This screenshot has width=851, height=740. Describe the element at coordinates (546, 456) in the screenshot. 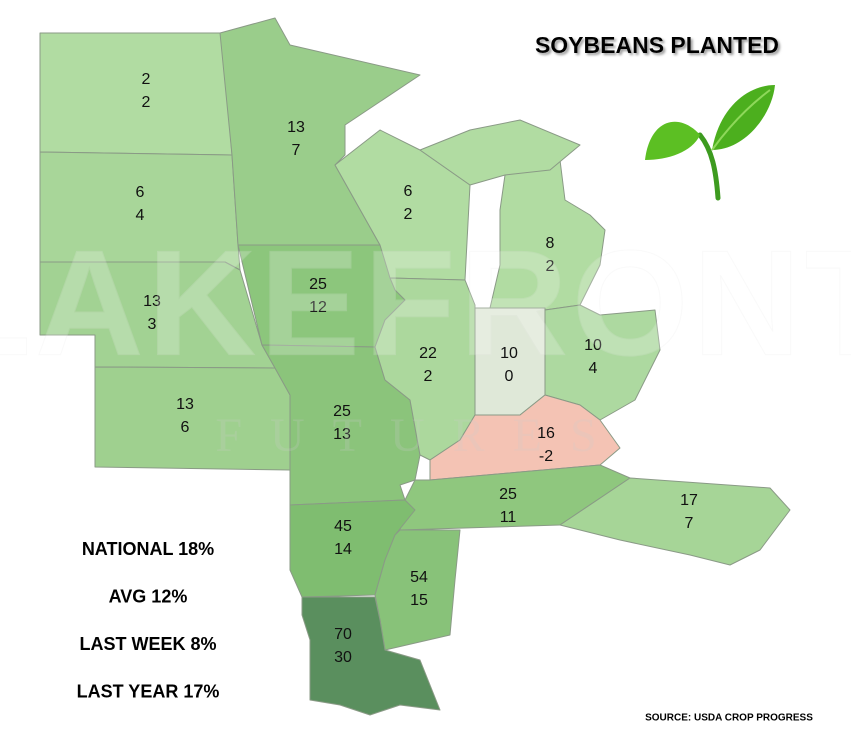

I see `change-value: -2` at that location.